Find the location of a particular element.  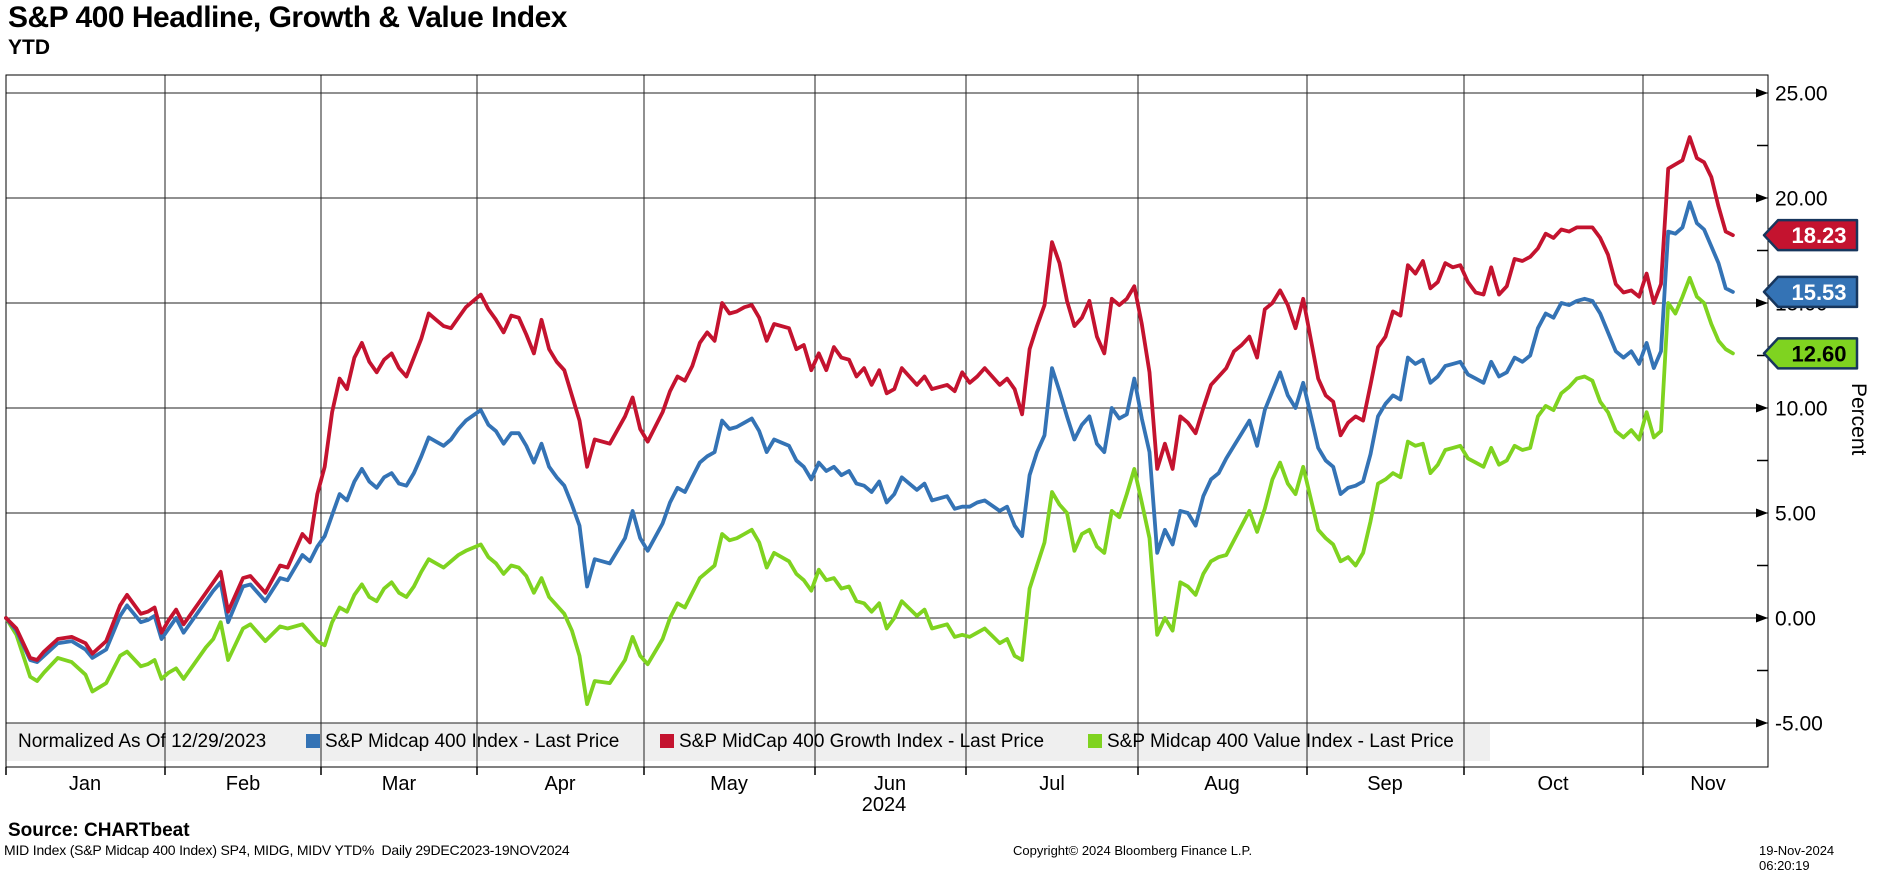

x-axis-year-label: 2024 is located at coordinates (884, 805).